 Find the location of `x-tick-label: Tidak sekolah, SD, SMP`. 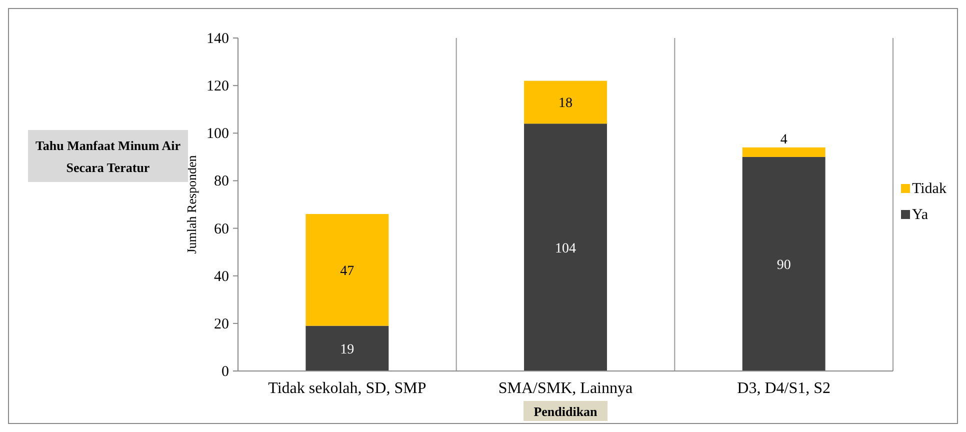

x-tick-label: Tidak sekolah, SD, SMP is located at coordinates (347, 388).